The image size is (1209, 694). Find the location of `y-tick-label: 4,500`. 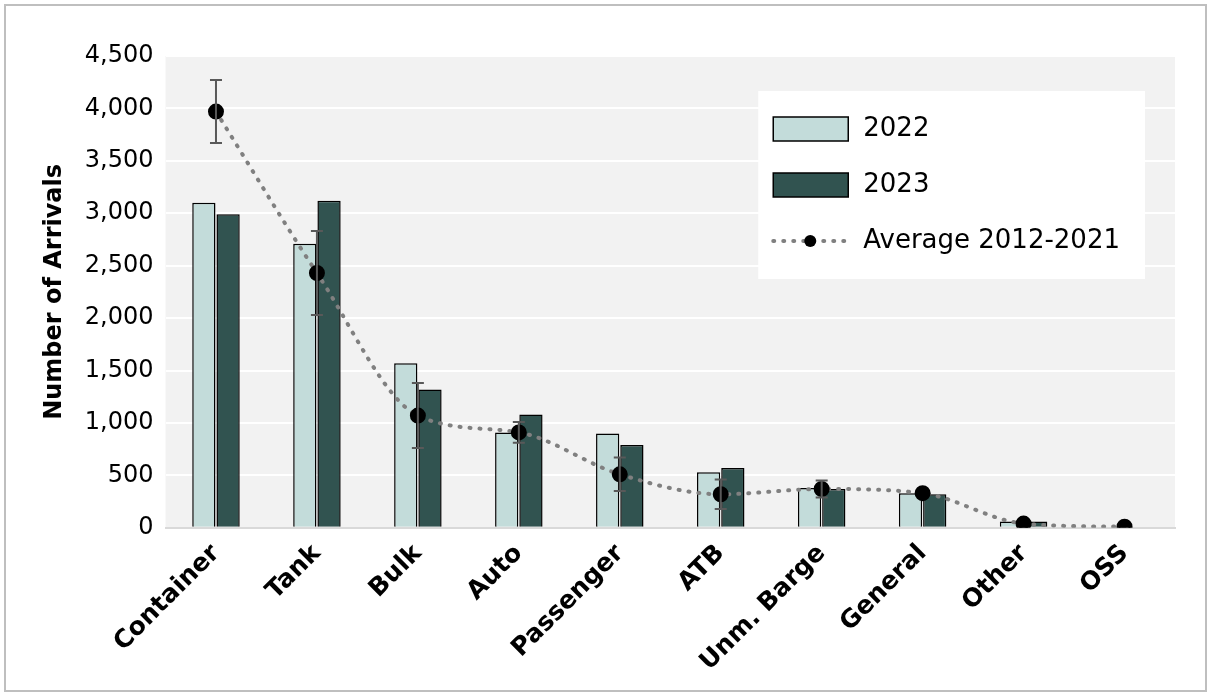

y-tick-label: 4,500 is located at coordinates (119, 54).